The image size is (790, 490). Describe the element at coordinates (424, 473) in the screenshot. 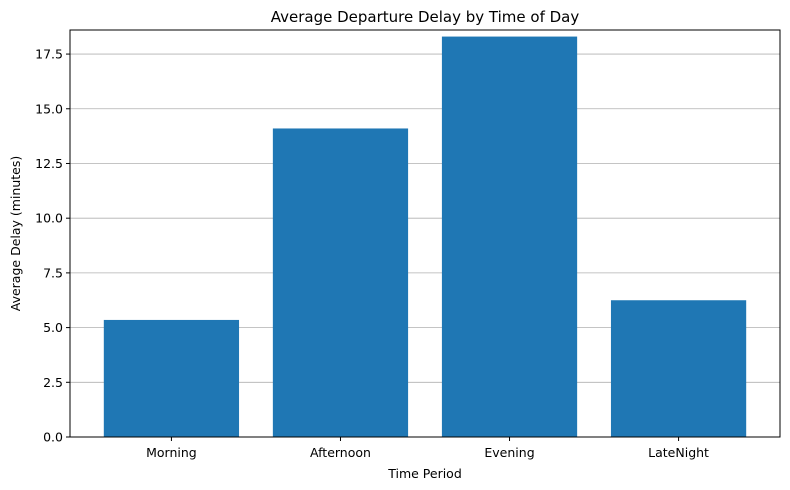

I see `x-axis-label: Time Period` at that location.